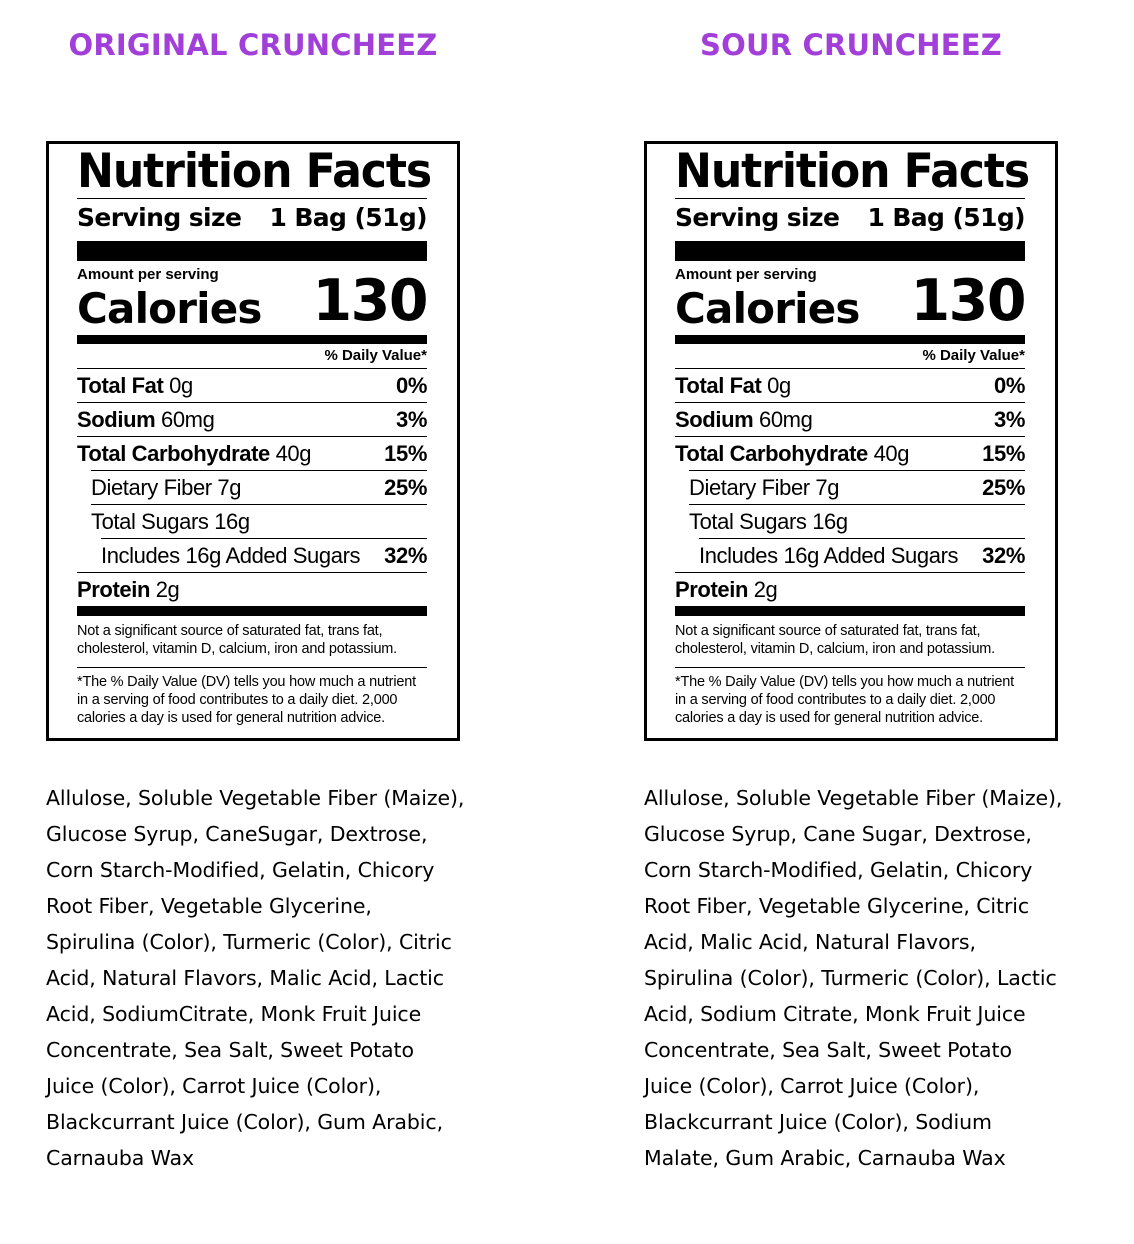  Describe the element at coordinates (253, 45) in the screenshot. I see `product-title: ORIGINAL CRUNCHEEZ` at that location.